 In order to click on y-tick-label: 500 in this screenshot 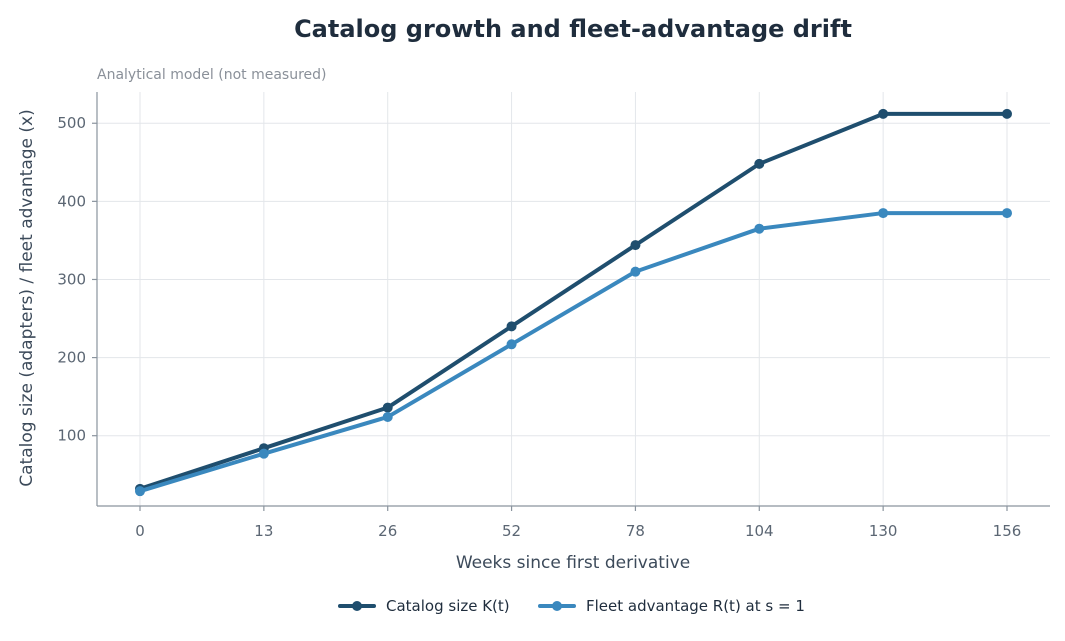, I will do `click(71, 123)`.